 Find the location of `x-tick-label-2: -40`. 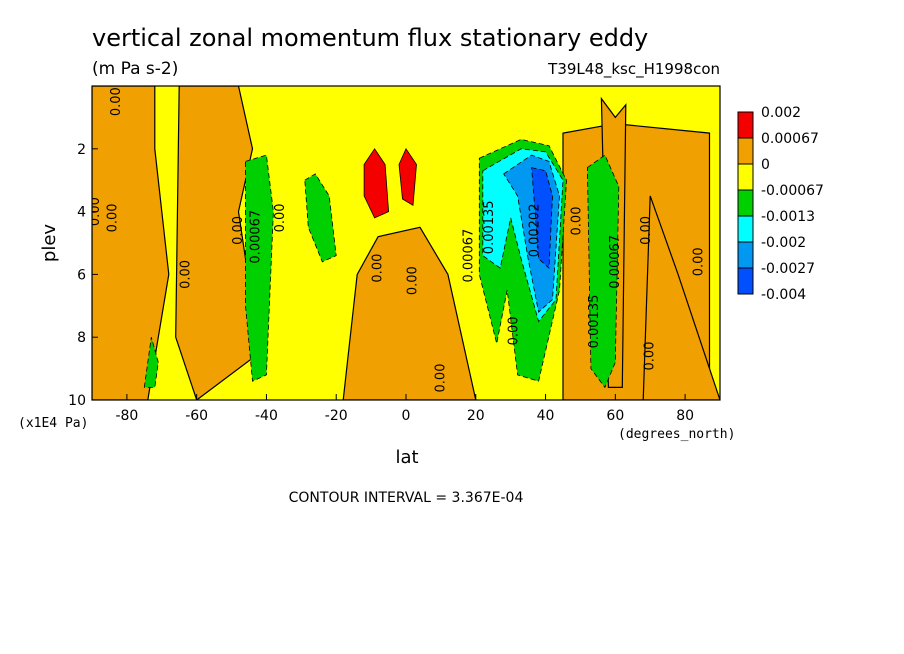

x-tick-label-2: -40 is located at coordinates (266, 416).